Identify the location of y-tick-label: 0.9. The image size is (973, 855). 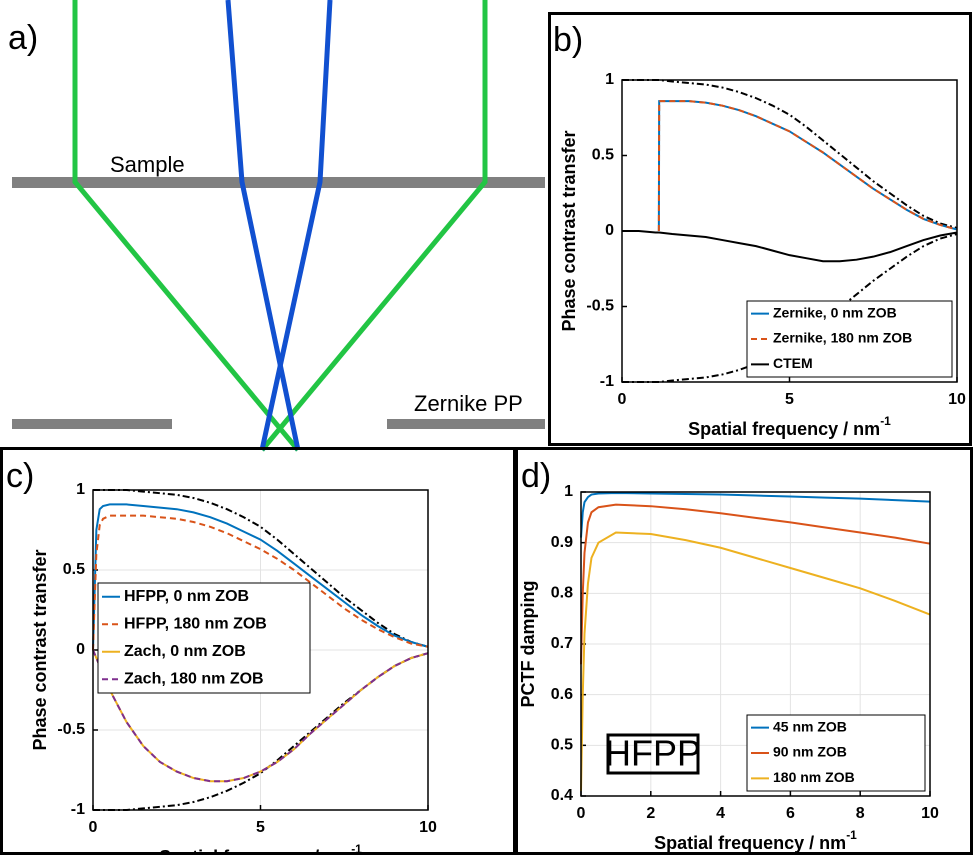
(562, 542).